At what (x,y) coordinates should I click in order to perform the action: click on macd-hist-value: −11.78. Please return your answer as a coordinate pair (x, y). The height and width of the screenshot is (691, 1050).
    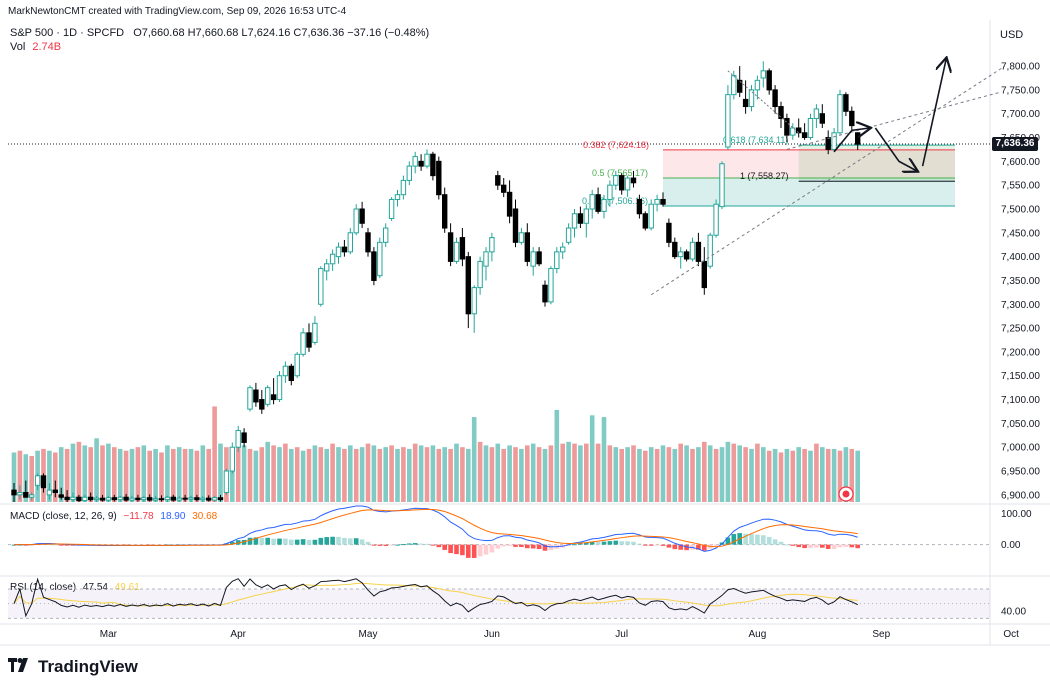
    Looking at the image, I should click on (138, 516).